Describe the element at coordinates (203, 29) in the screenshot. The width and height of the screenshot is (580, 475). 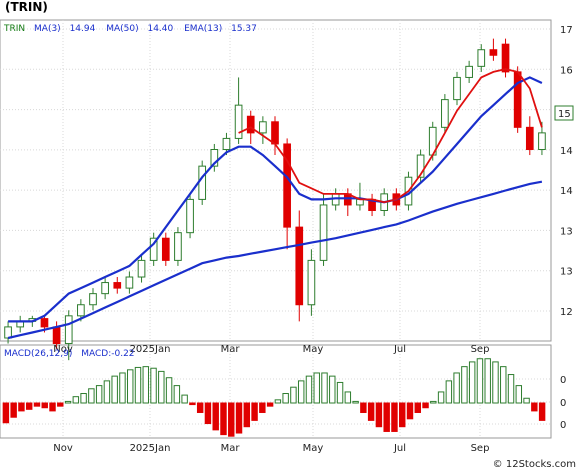
I see `legend-ema13-label: EMA(13)` at that location.